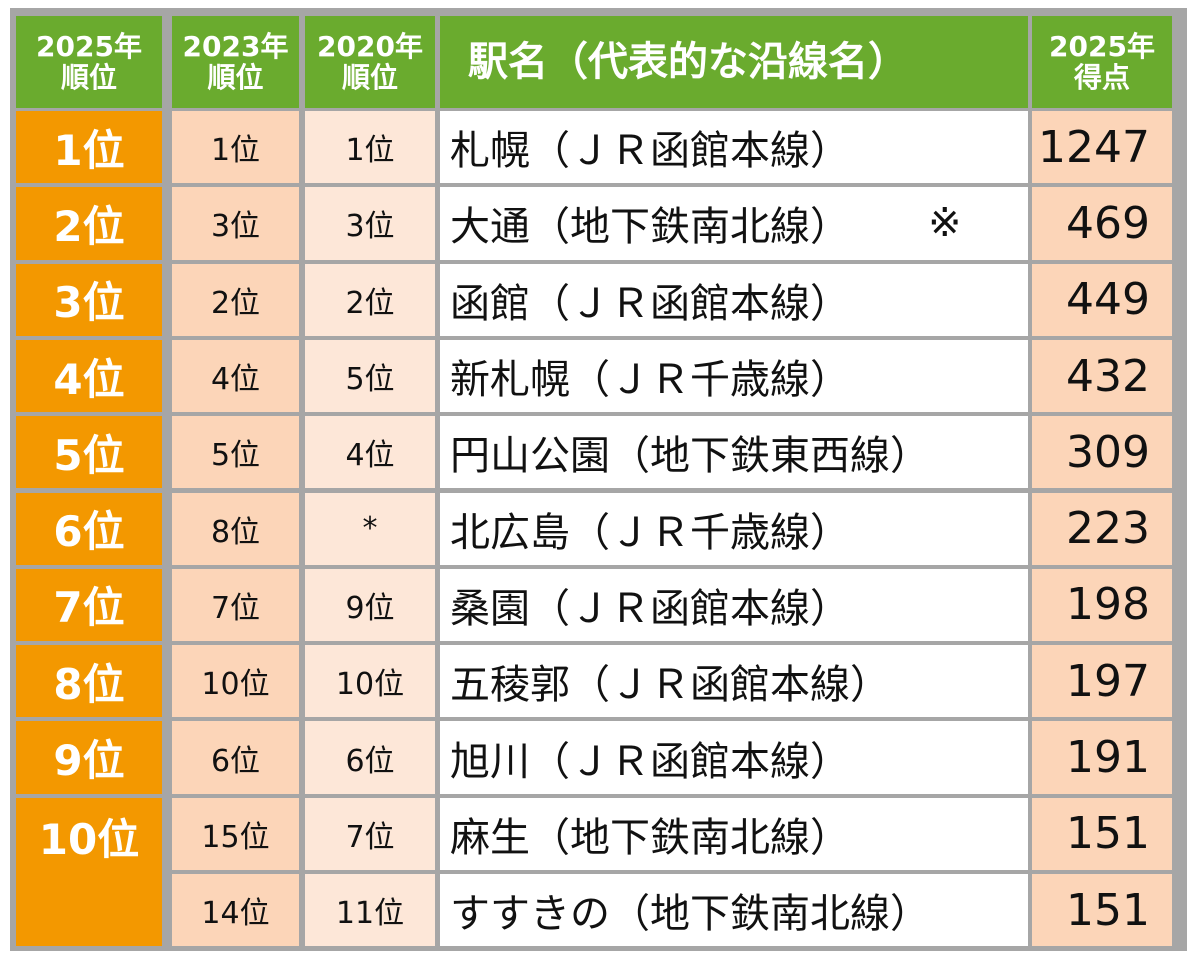 This screenshot has height=963, width=1200. I want to click on header-rank-2023: 2023年 順位, so click(235, 62).